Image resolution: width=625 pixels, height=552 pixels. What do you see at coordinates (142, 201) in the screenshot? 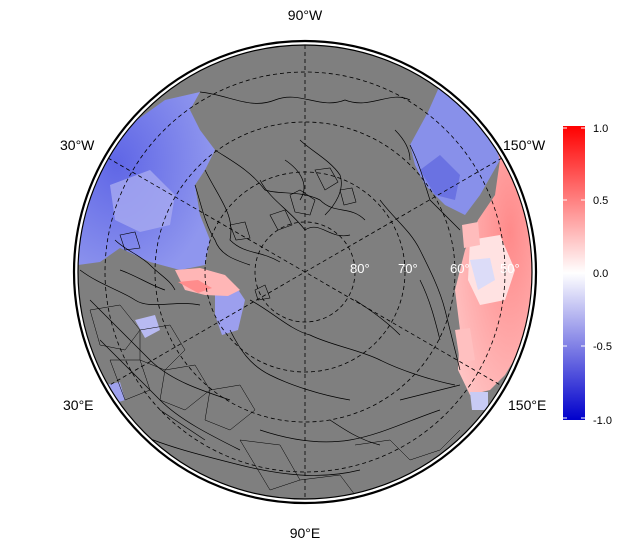
I see `atlantic-light-patch` at bounding box center [142, 201].